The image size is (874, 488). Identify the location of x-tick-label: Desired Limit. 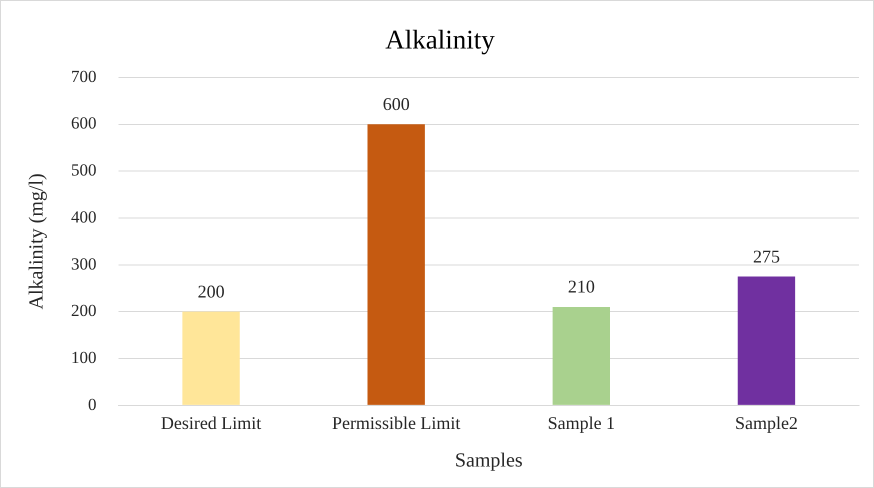
(211, 422).